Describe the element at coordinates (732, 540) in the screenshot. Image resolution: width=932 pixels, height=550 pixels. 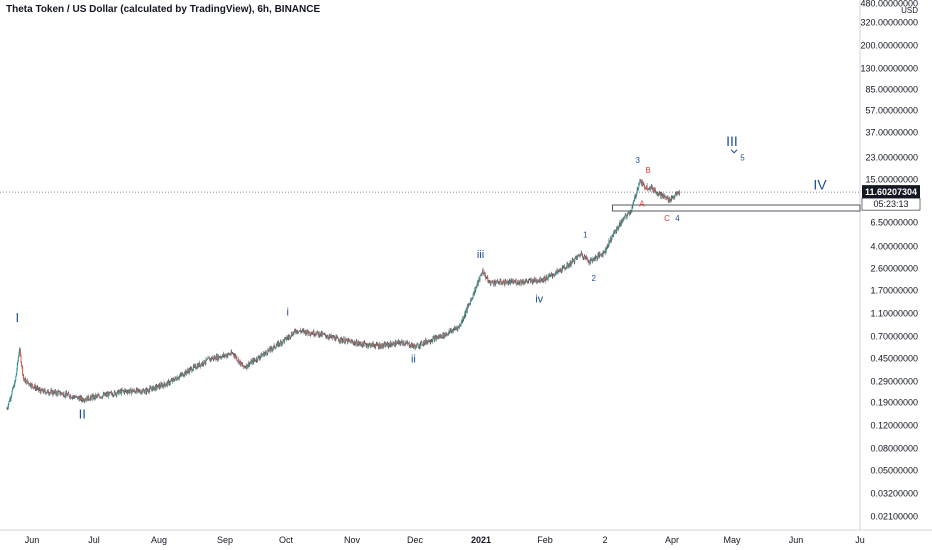
I see `time-tick-label: May` at that location.